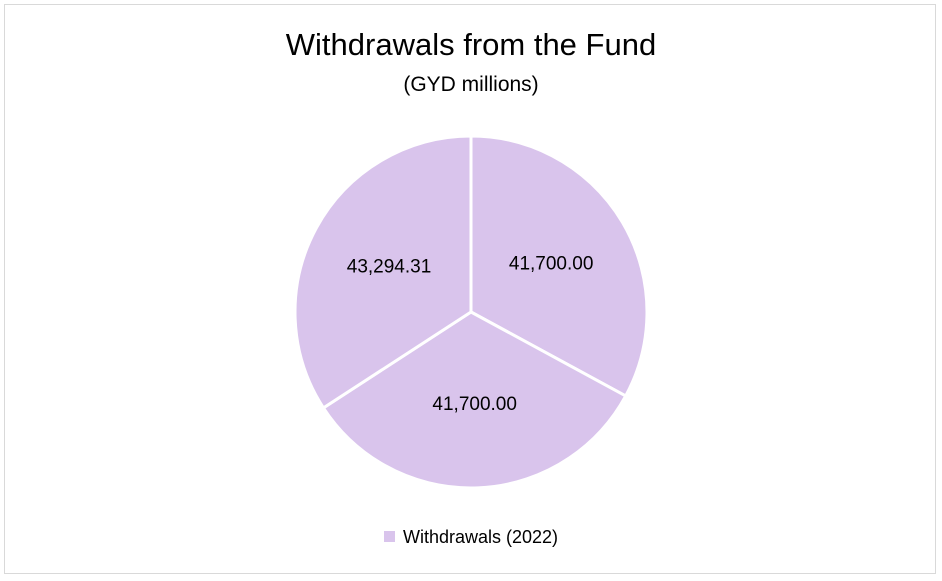  Describe the element at coordinates (480, 537) in the screenshot. I see `legend-label: Withdrawals (2022)` at that location.